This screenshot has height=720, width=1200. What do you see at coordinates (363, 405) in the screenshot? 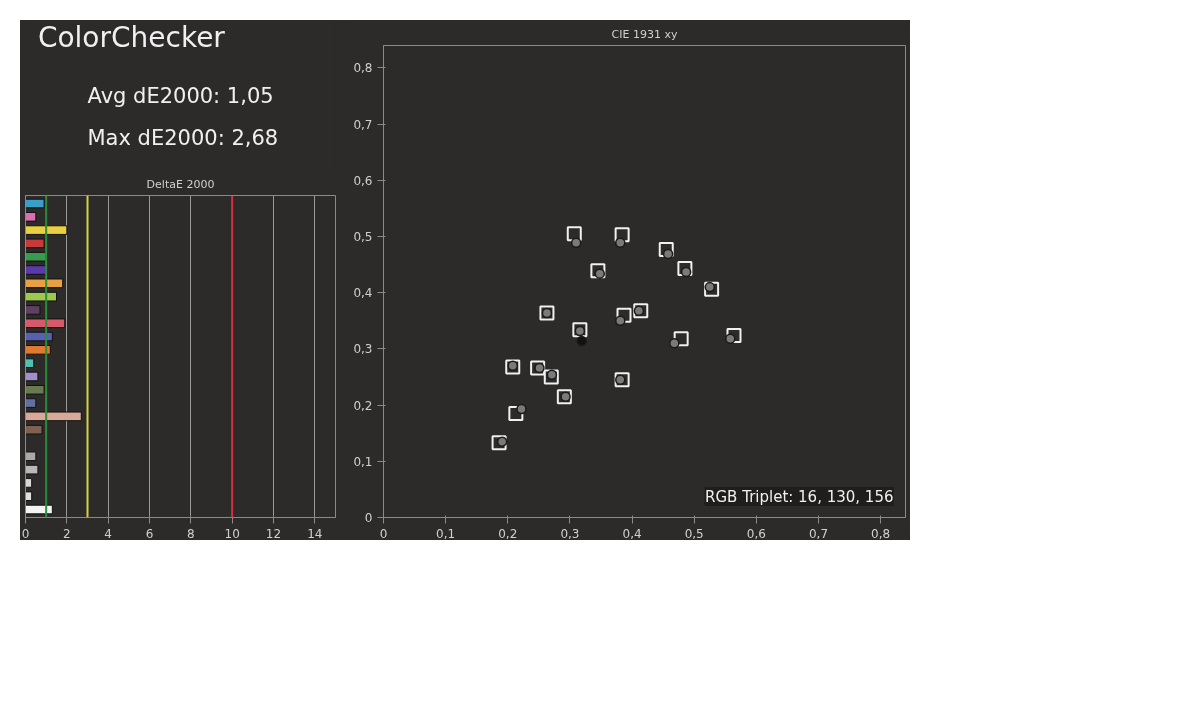
I see `y-tick-label: 0,2` at bounding box center [363, 405].